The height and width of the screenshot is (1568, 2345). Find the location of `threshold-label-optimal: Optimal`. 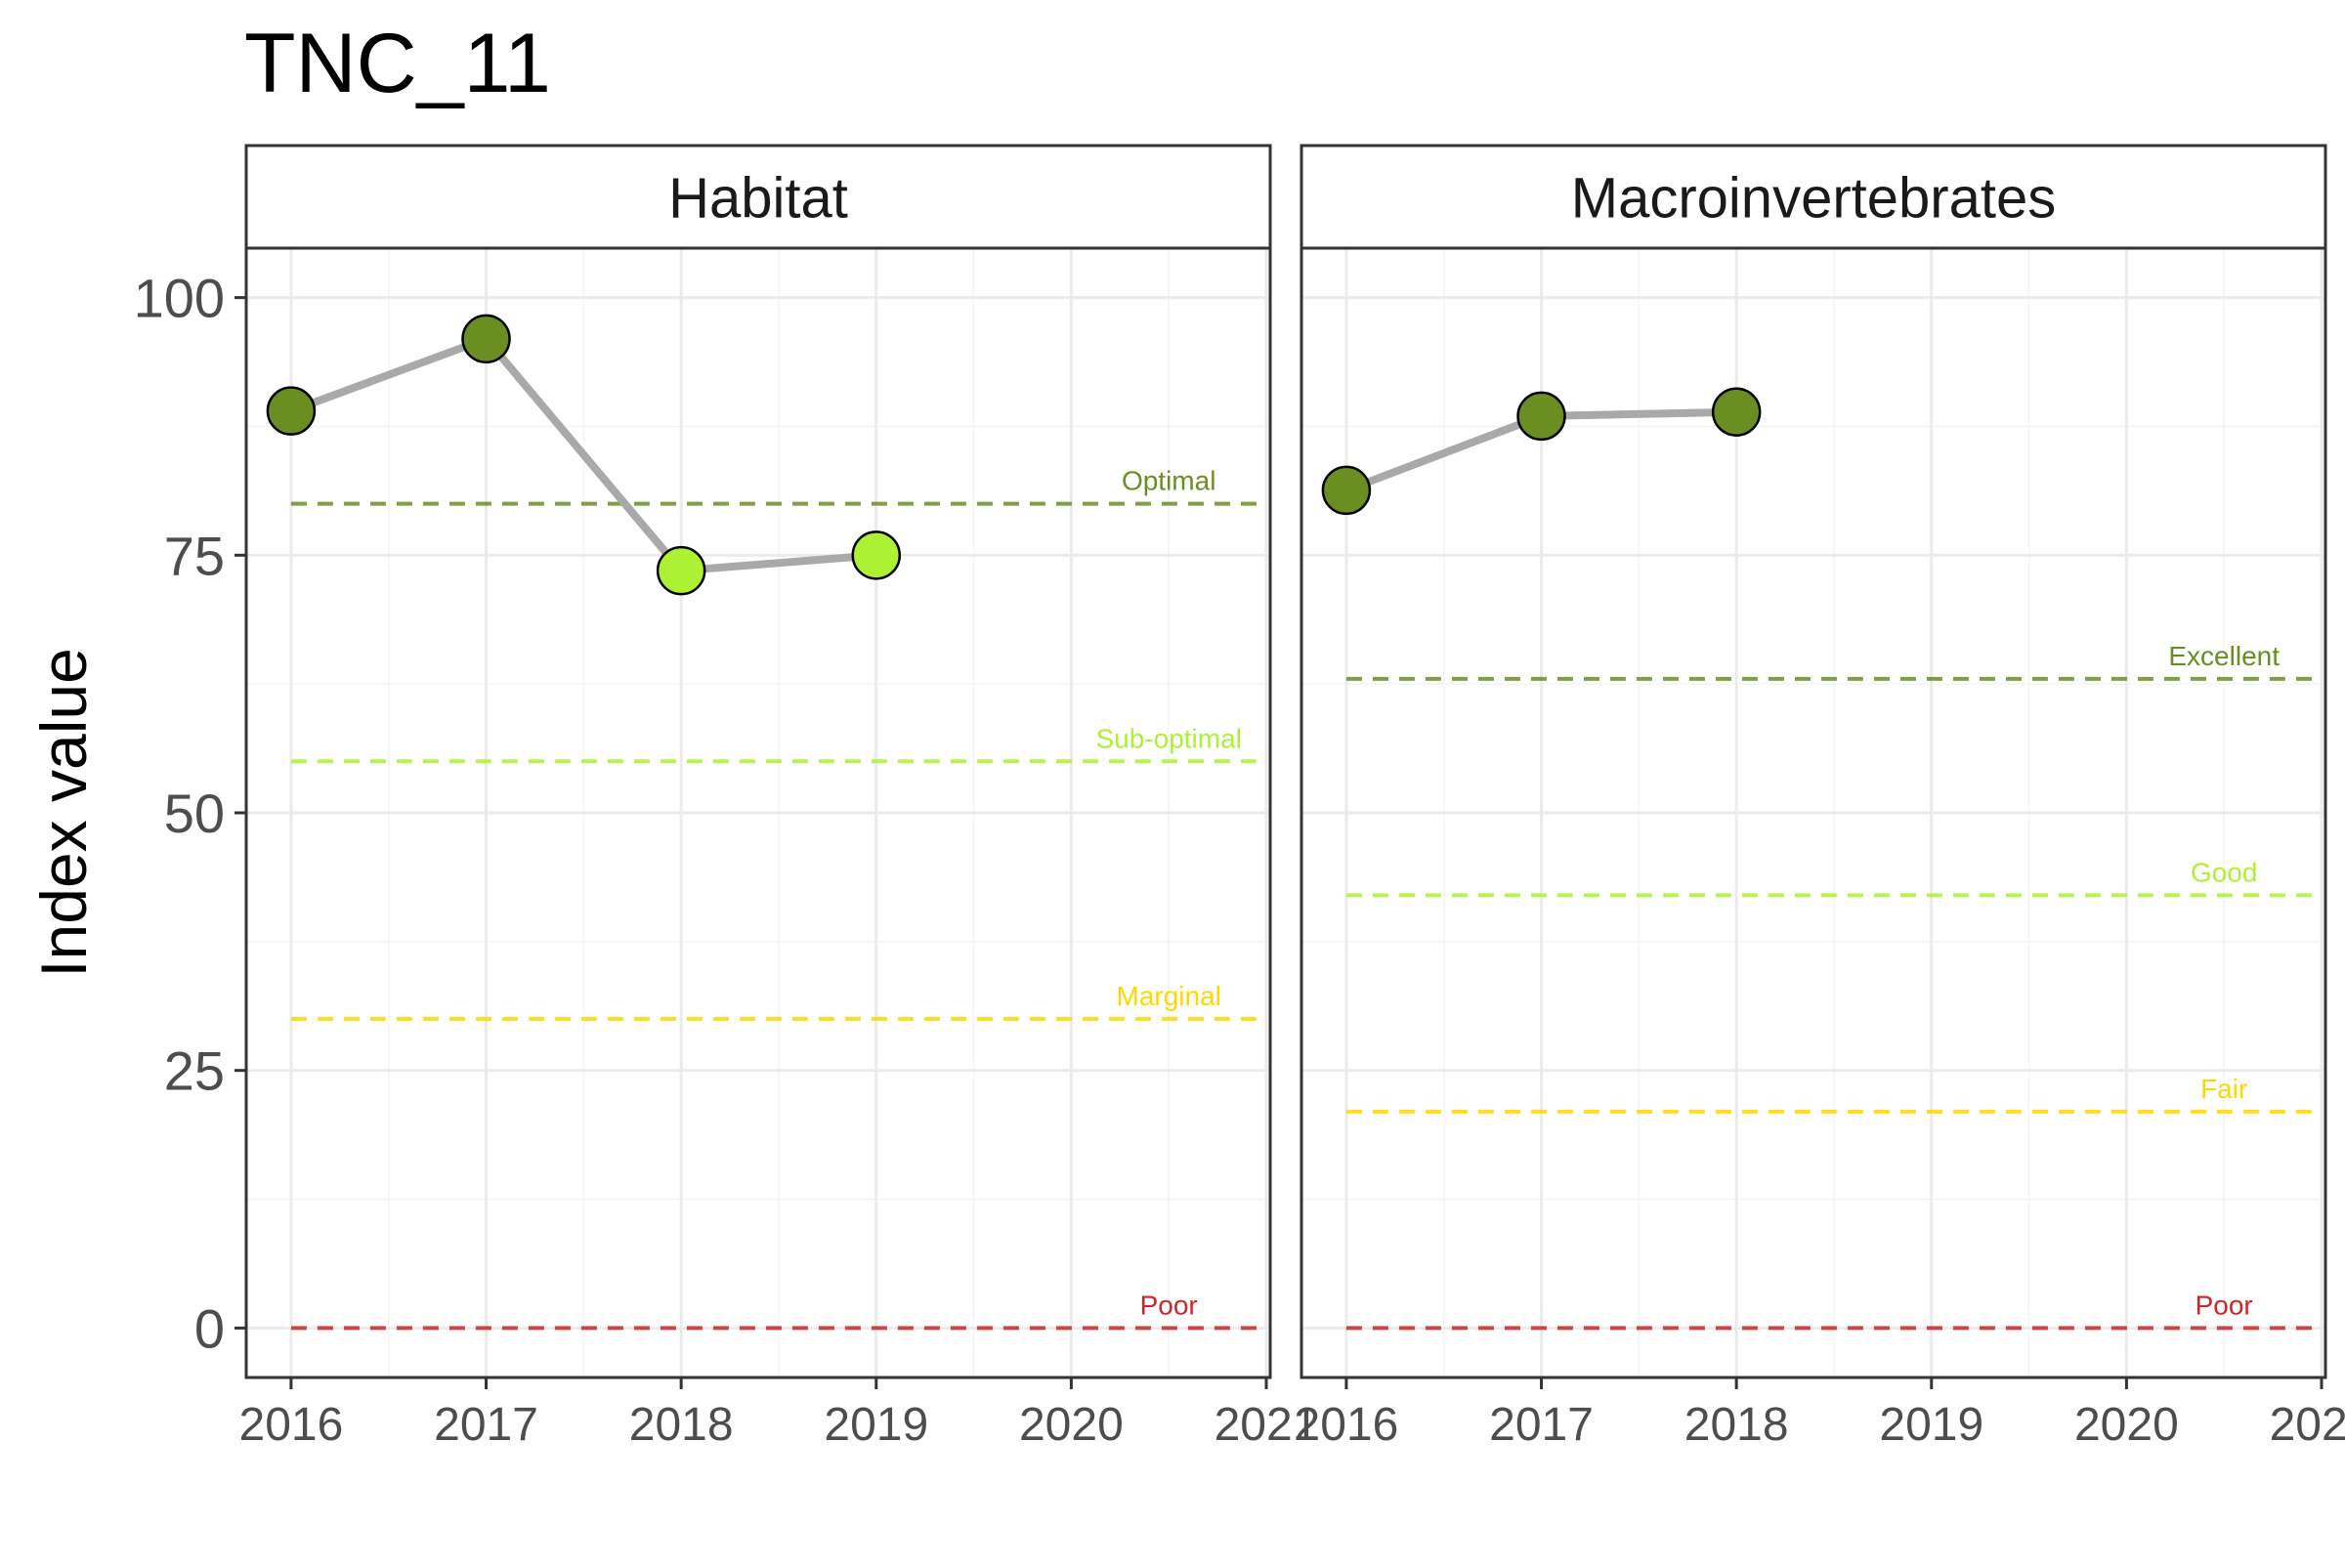

threshold-label-optimal: Optimal is located at coordinates (1168, 481).